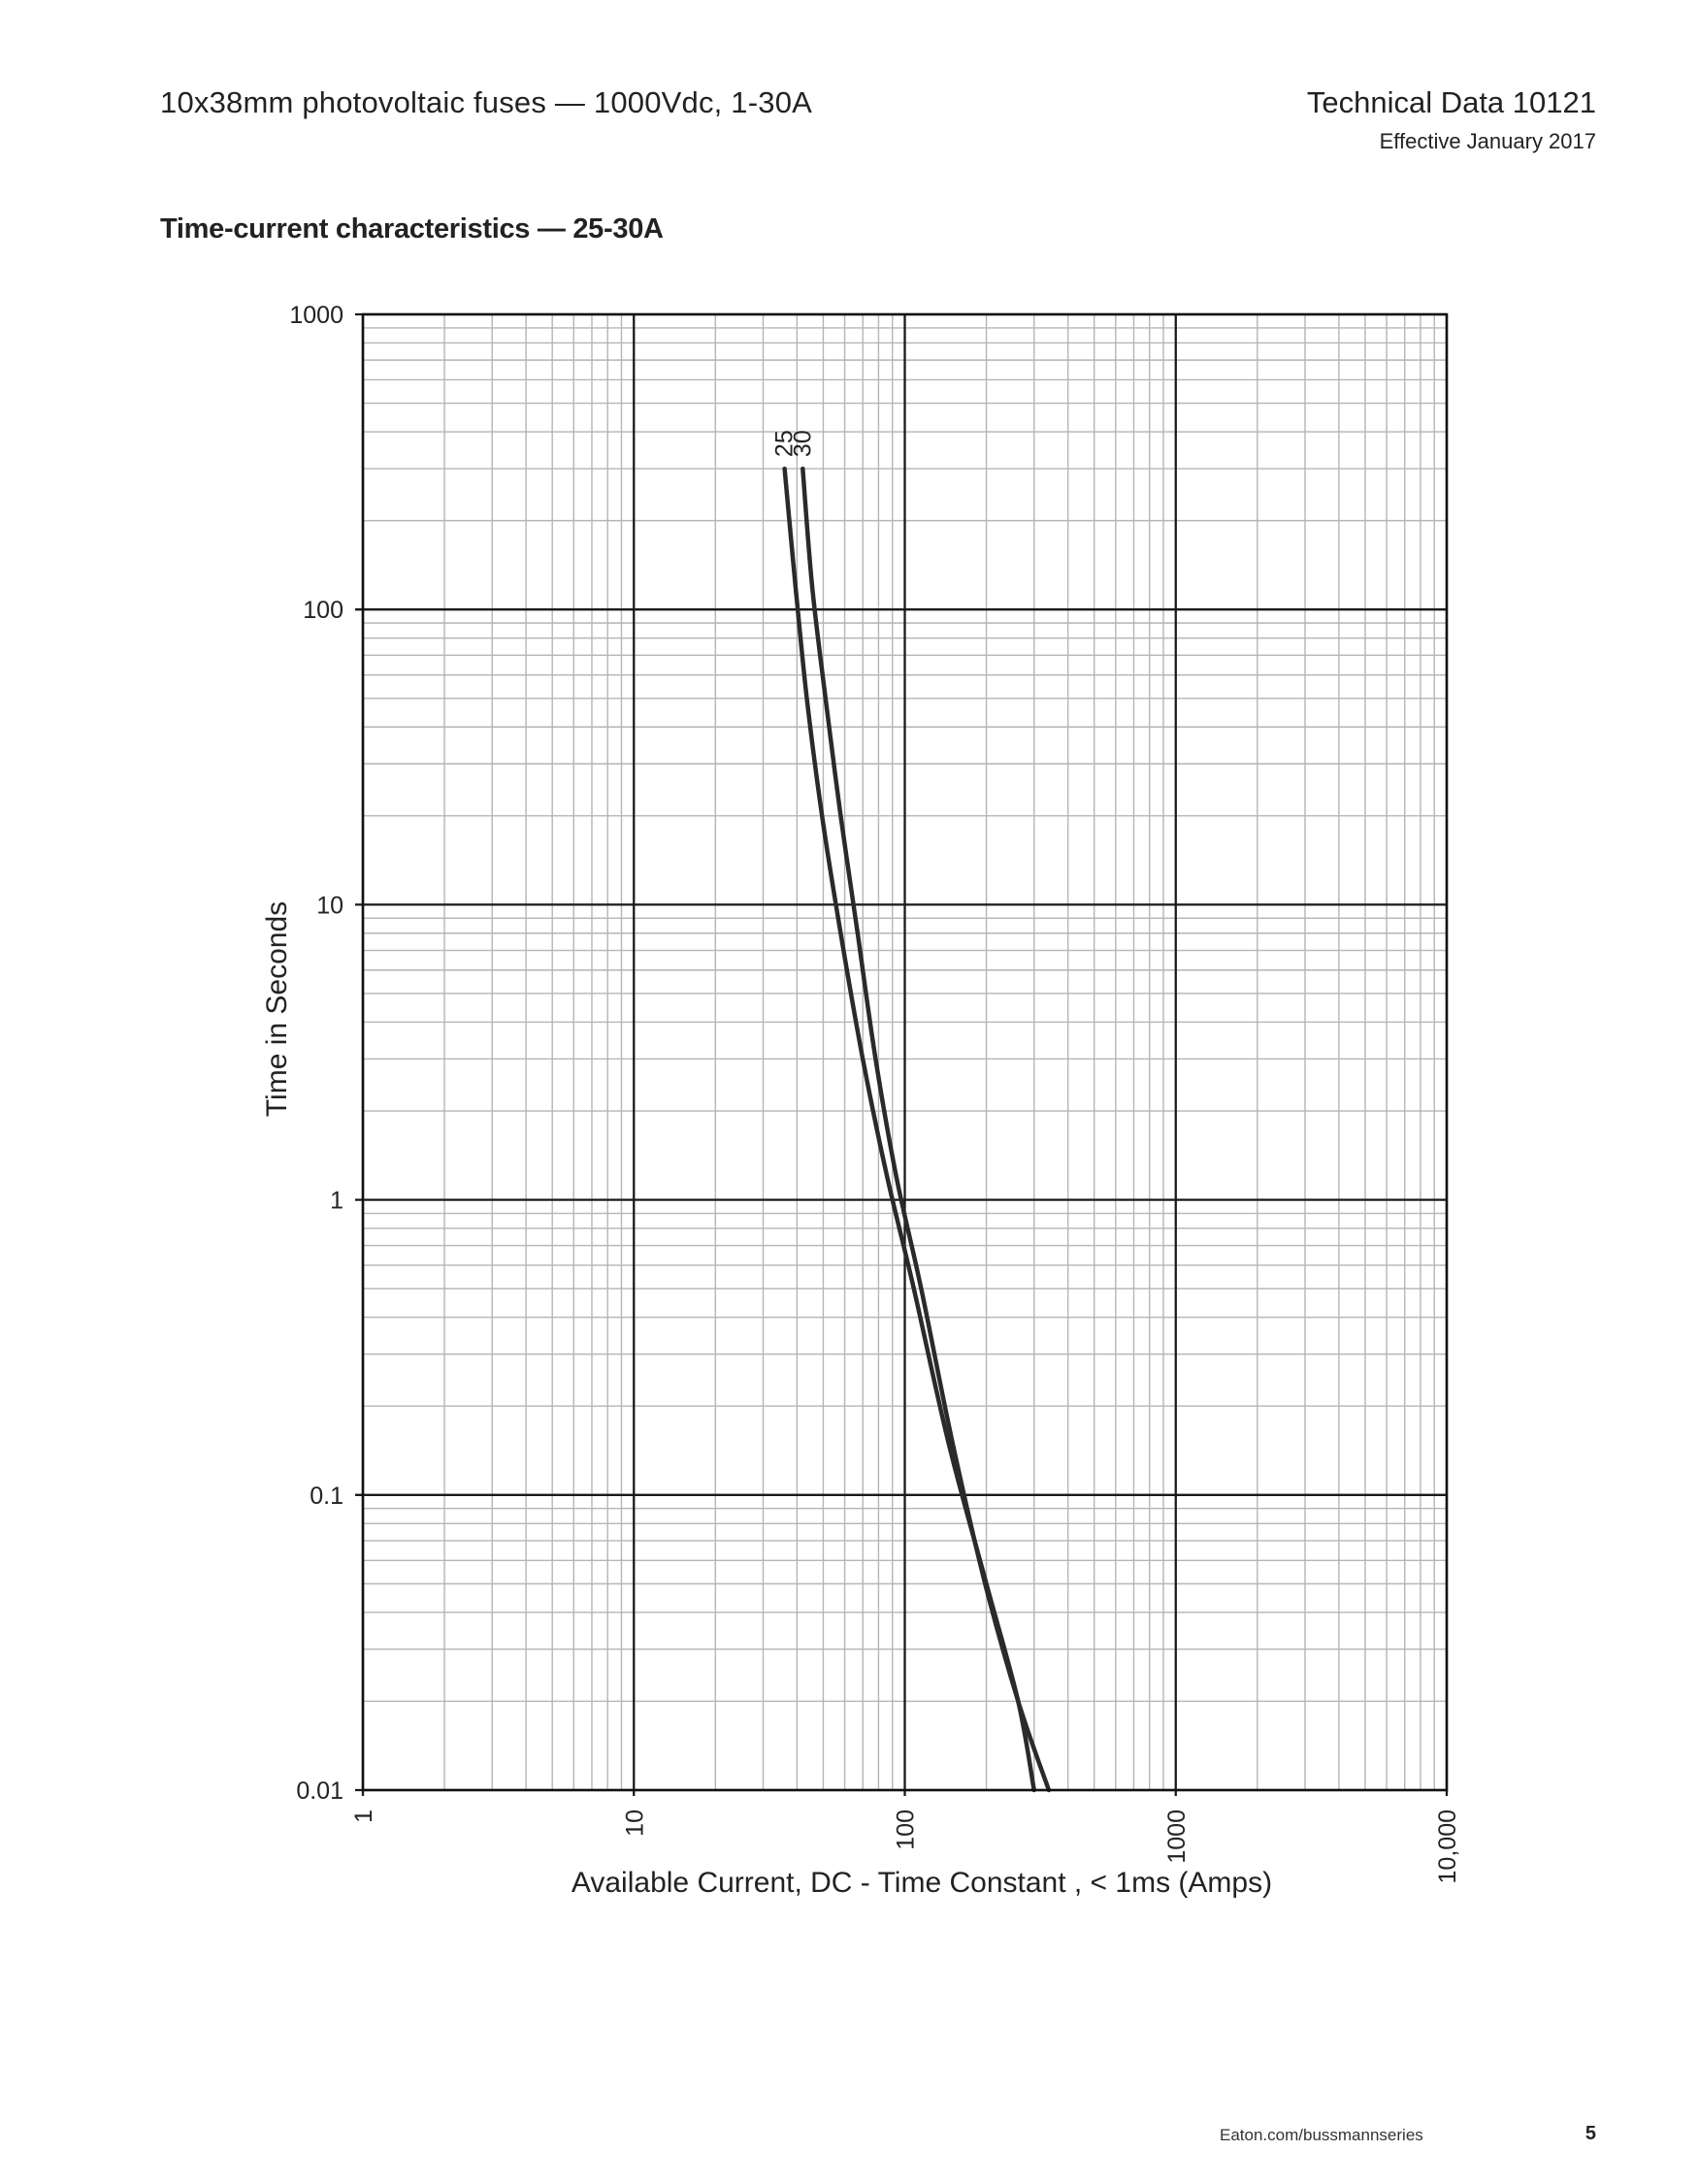 Image resolution: width=1699 pixels, height=2184 pixels. What do you see at coordinates (1177, 1836) in the screenshot?
I see `x-tick-label: 1000` at bounding box center [1177, 1836].